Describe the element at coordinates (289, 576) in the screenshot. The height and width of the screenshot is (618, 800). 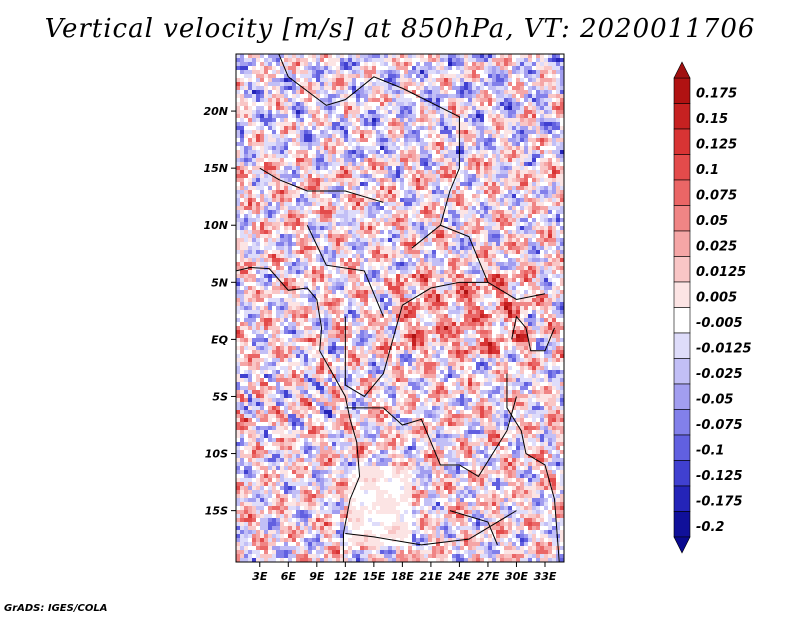
I see `x-tick-label: 6E` at that location.